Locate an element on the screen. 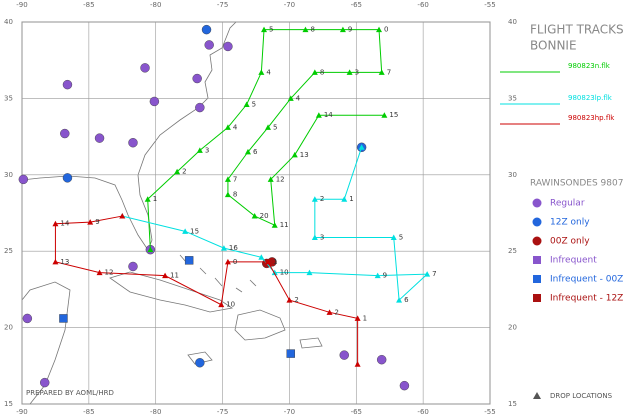 This screenshot has height=418, width=637. station-legend-label: Infrequent - 00Z is located at coordinates (586, 280).